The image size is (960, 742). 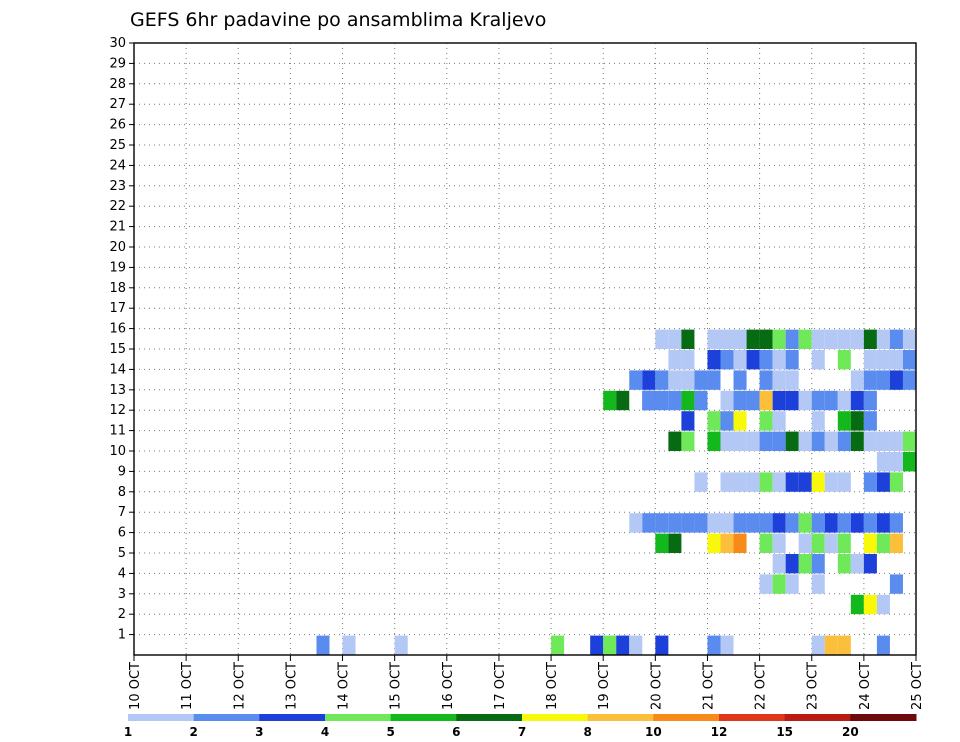 What do you see at coordinates (122, 573) in the screenshot?
I see `y-tick-label: 4` at bounding box center [122, 573].